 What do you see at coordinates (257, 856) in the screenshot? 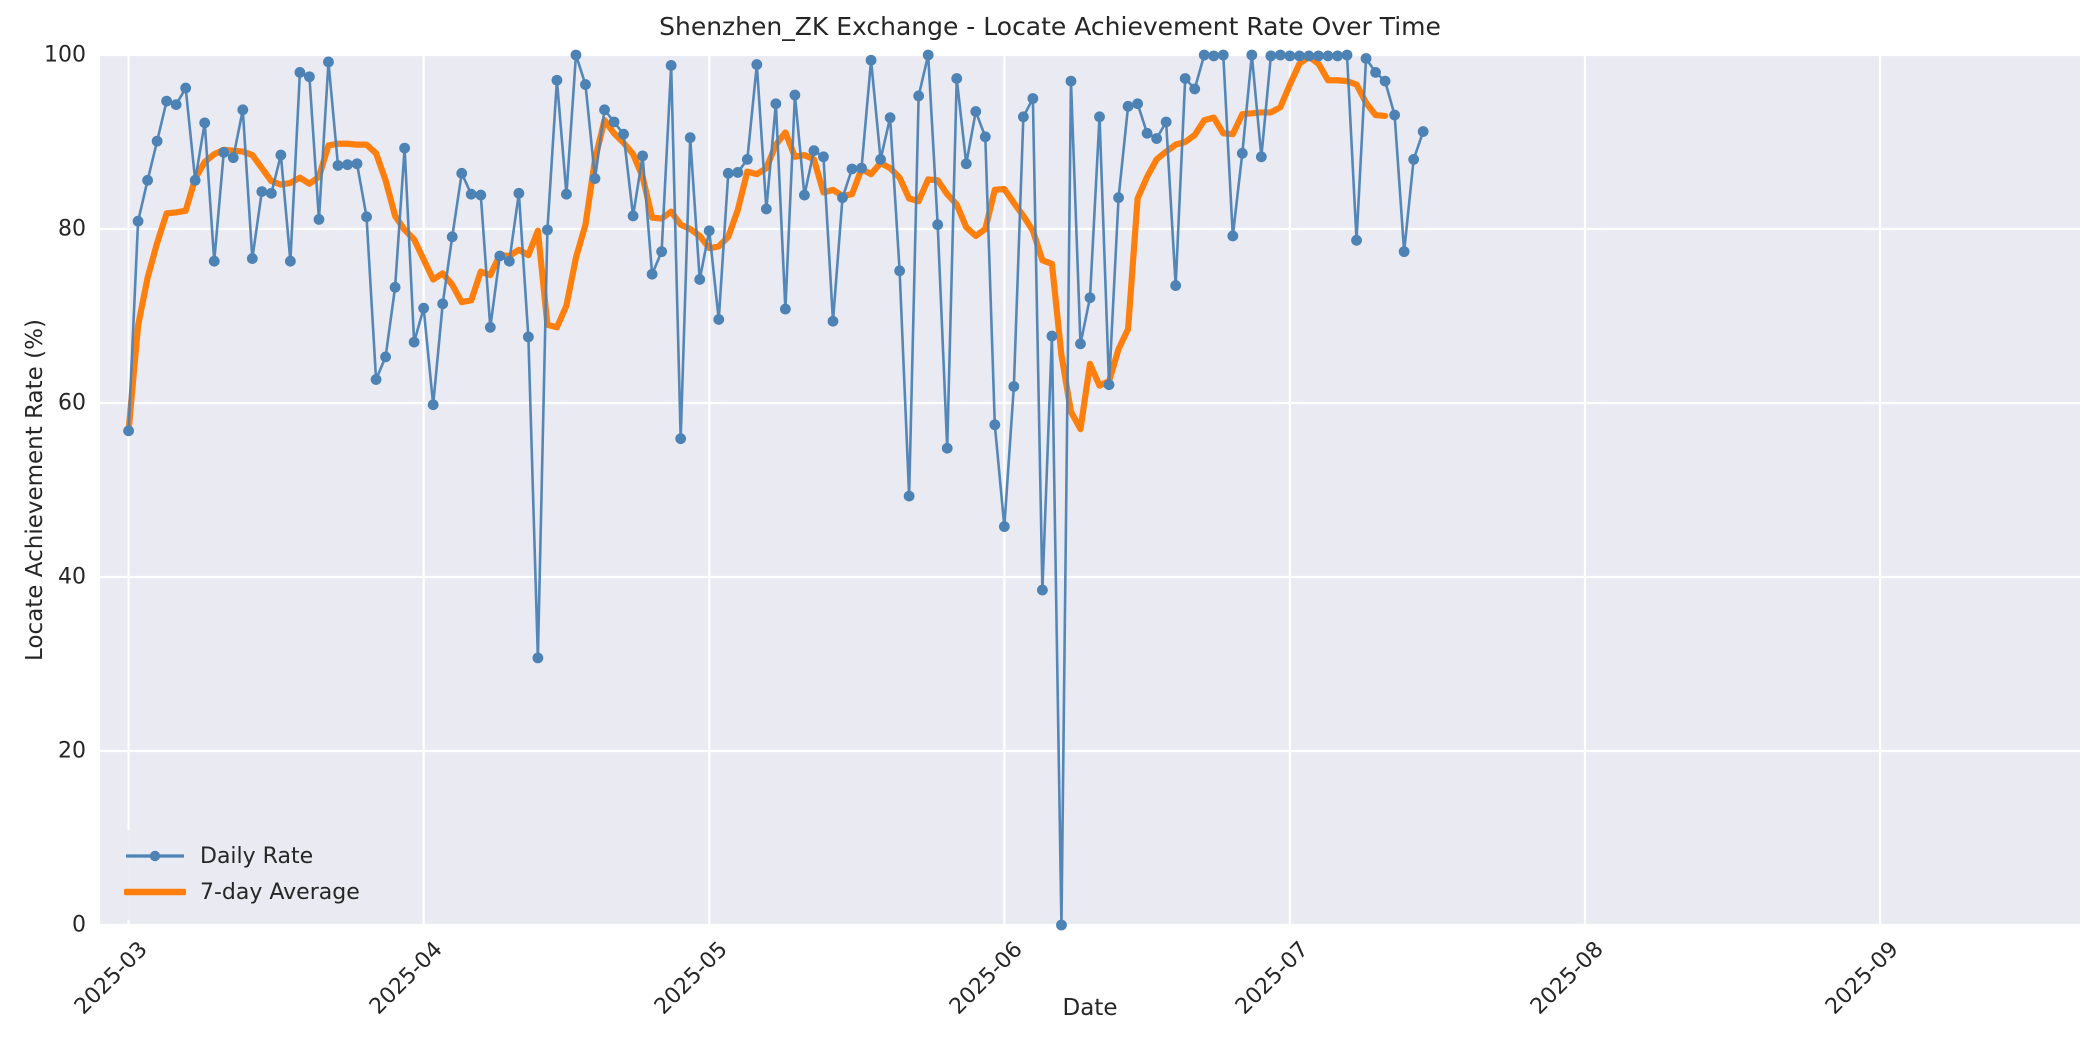
I see `legend-label-daily-rate: Daily Rate` at bounding box center [257, 856].